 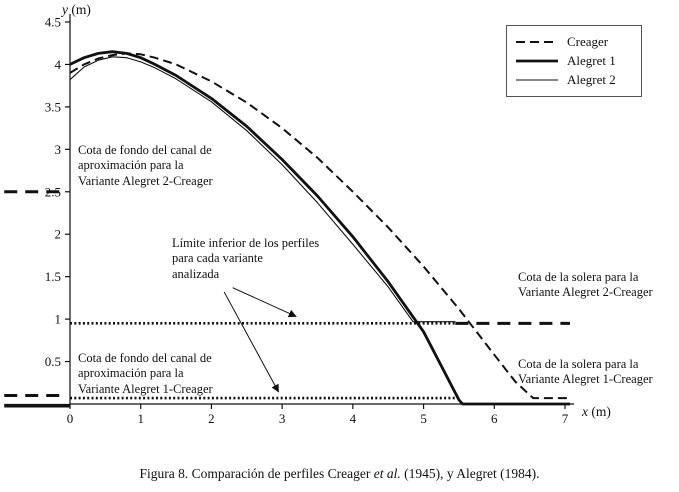 I want to click on x-axis-label: x (m), so click(x=596, y=412).